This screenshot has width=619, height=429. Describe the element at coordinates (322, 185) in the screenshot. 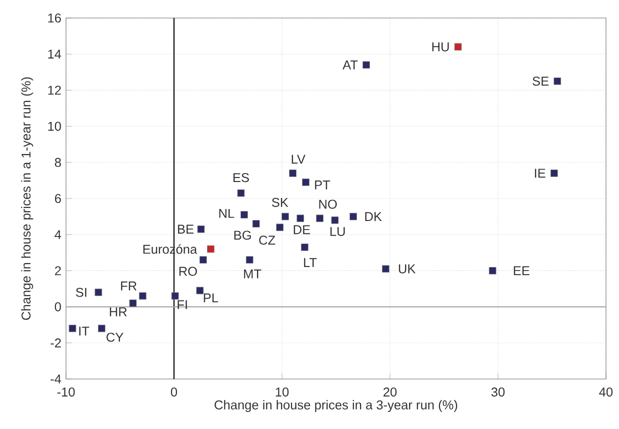

I see `annotation: PT` at that location.